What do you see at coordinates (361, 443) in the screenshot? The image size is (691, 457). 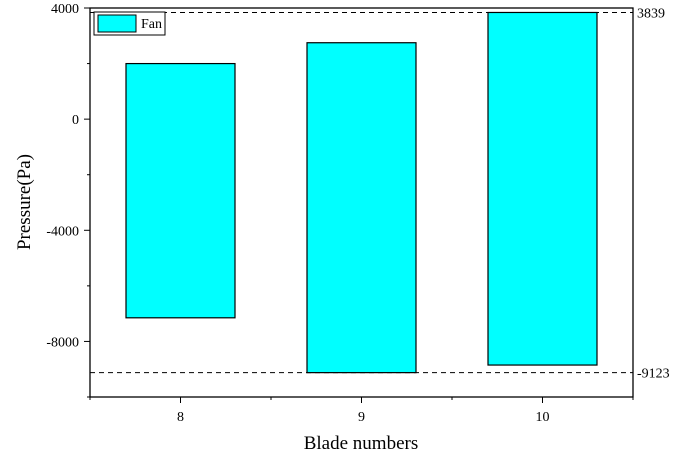 I see `x-axis-title: Blade numbers` at bounding box center [361, 443].